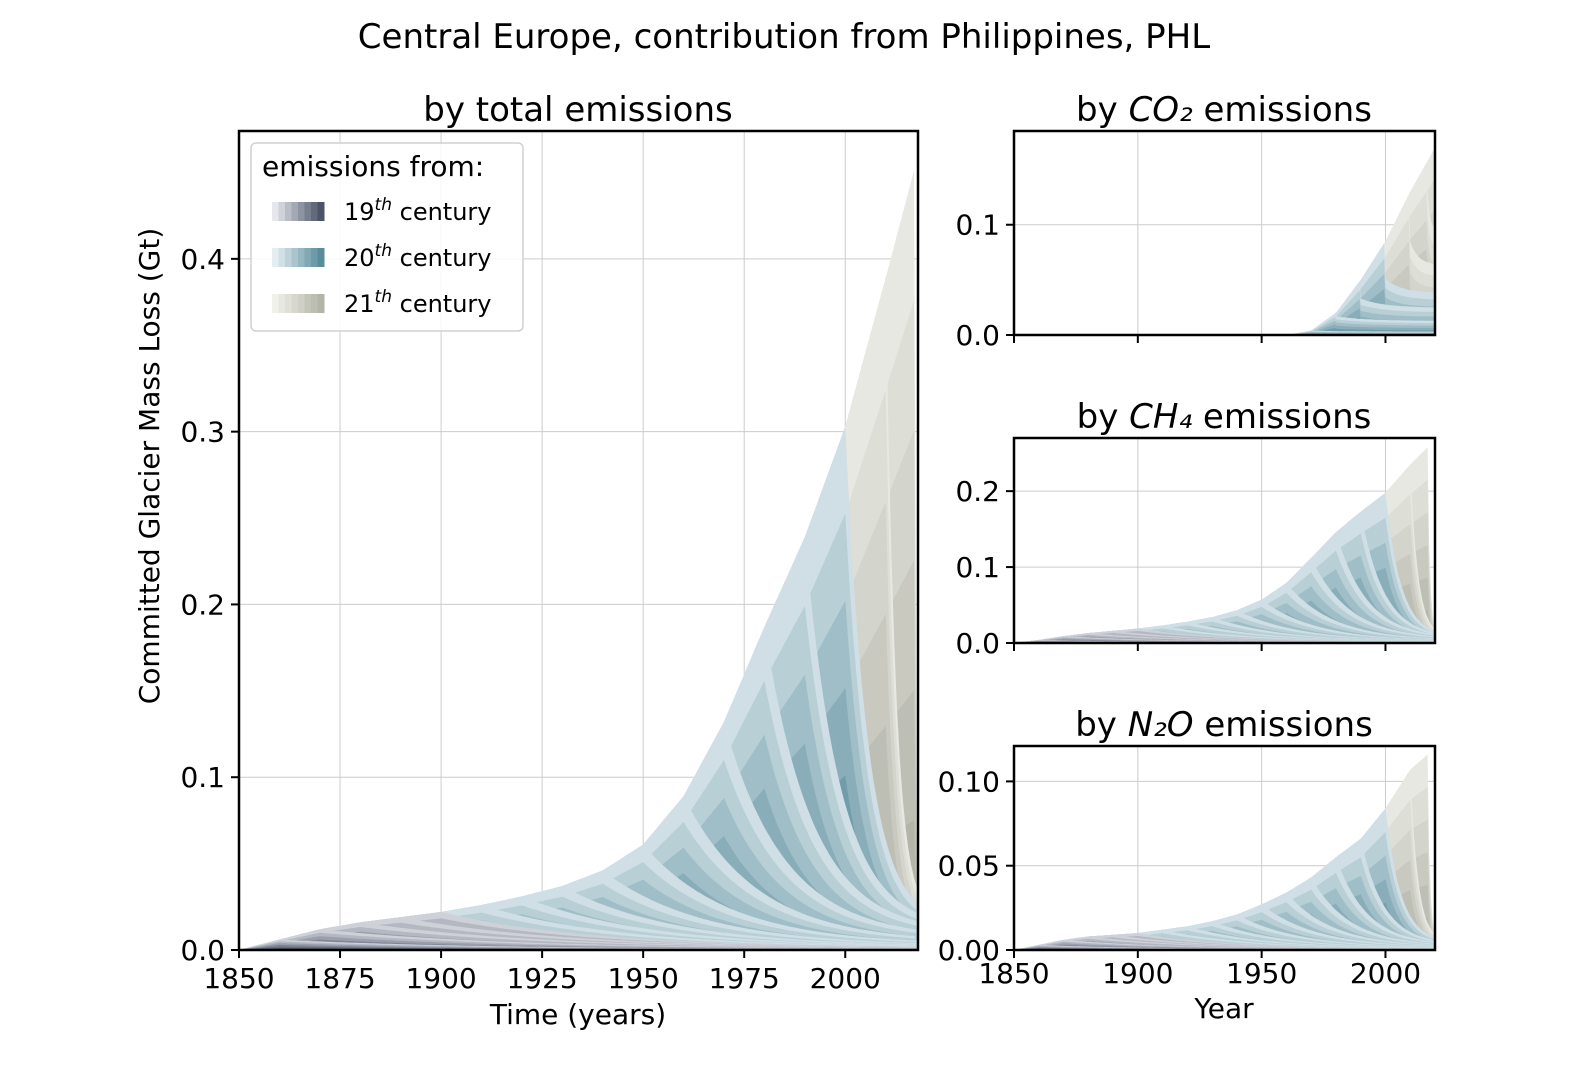 The height and width of the screenshot is (1080, 1584). Describe the element at coordinates (1171, 280) in the screenshot. I see `axis-ticks: 0.0 0.1` at that location.